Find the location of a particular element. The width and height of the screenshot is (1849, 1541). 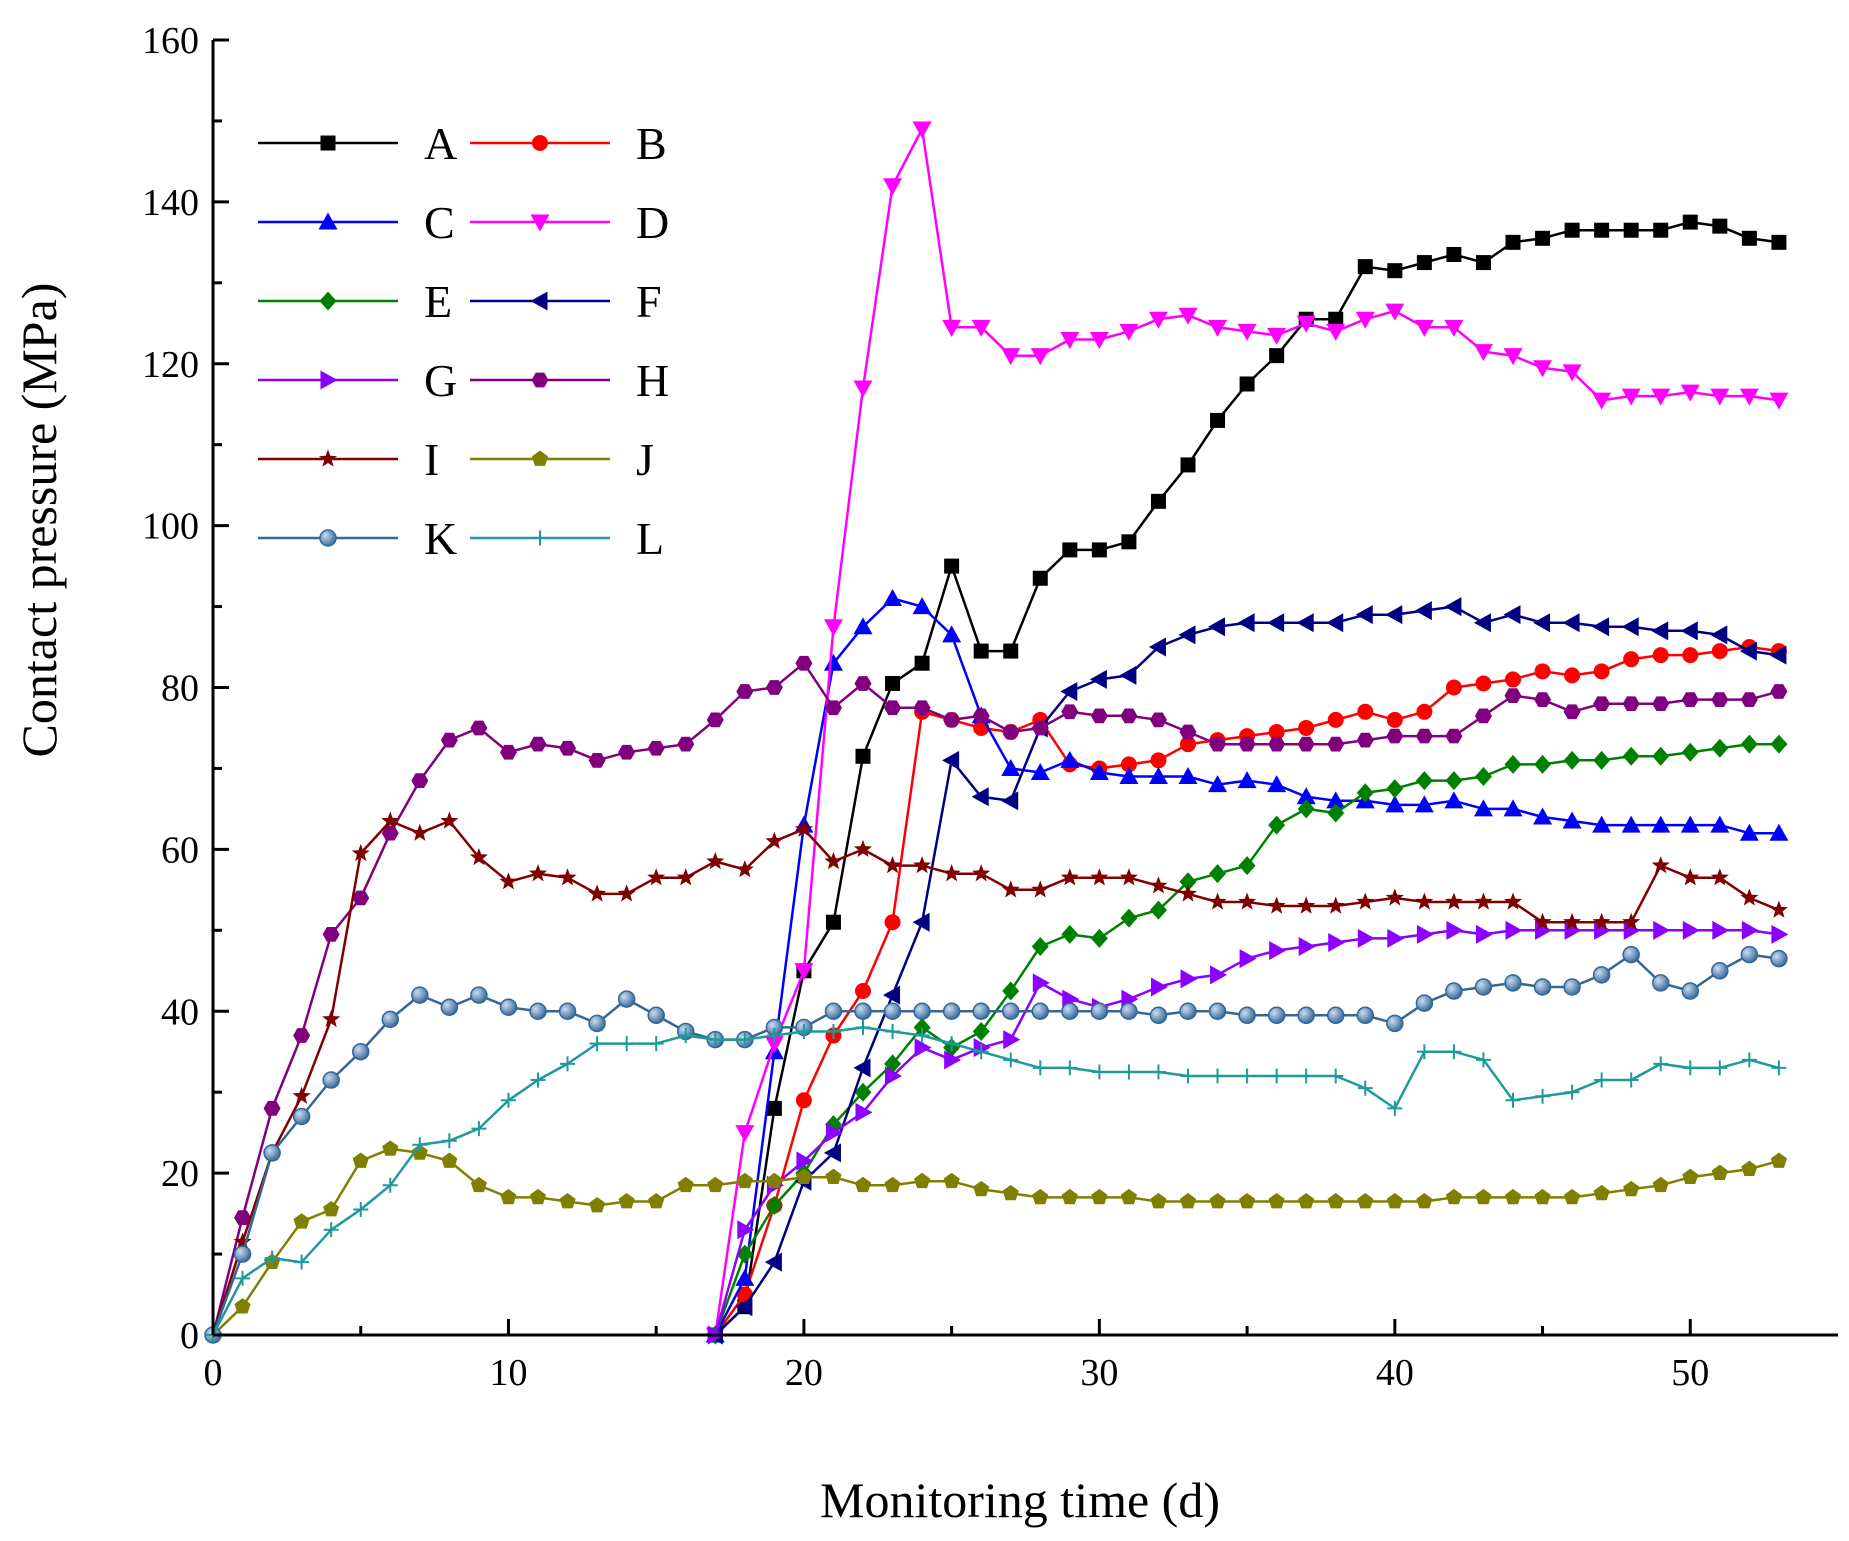

legend-marker-d is located at coordinates (540, 223).